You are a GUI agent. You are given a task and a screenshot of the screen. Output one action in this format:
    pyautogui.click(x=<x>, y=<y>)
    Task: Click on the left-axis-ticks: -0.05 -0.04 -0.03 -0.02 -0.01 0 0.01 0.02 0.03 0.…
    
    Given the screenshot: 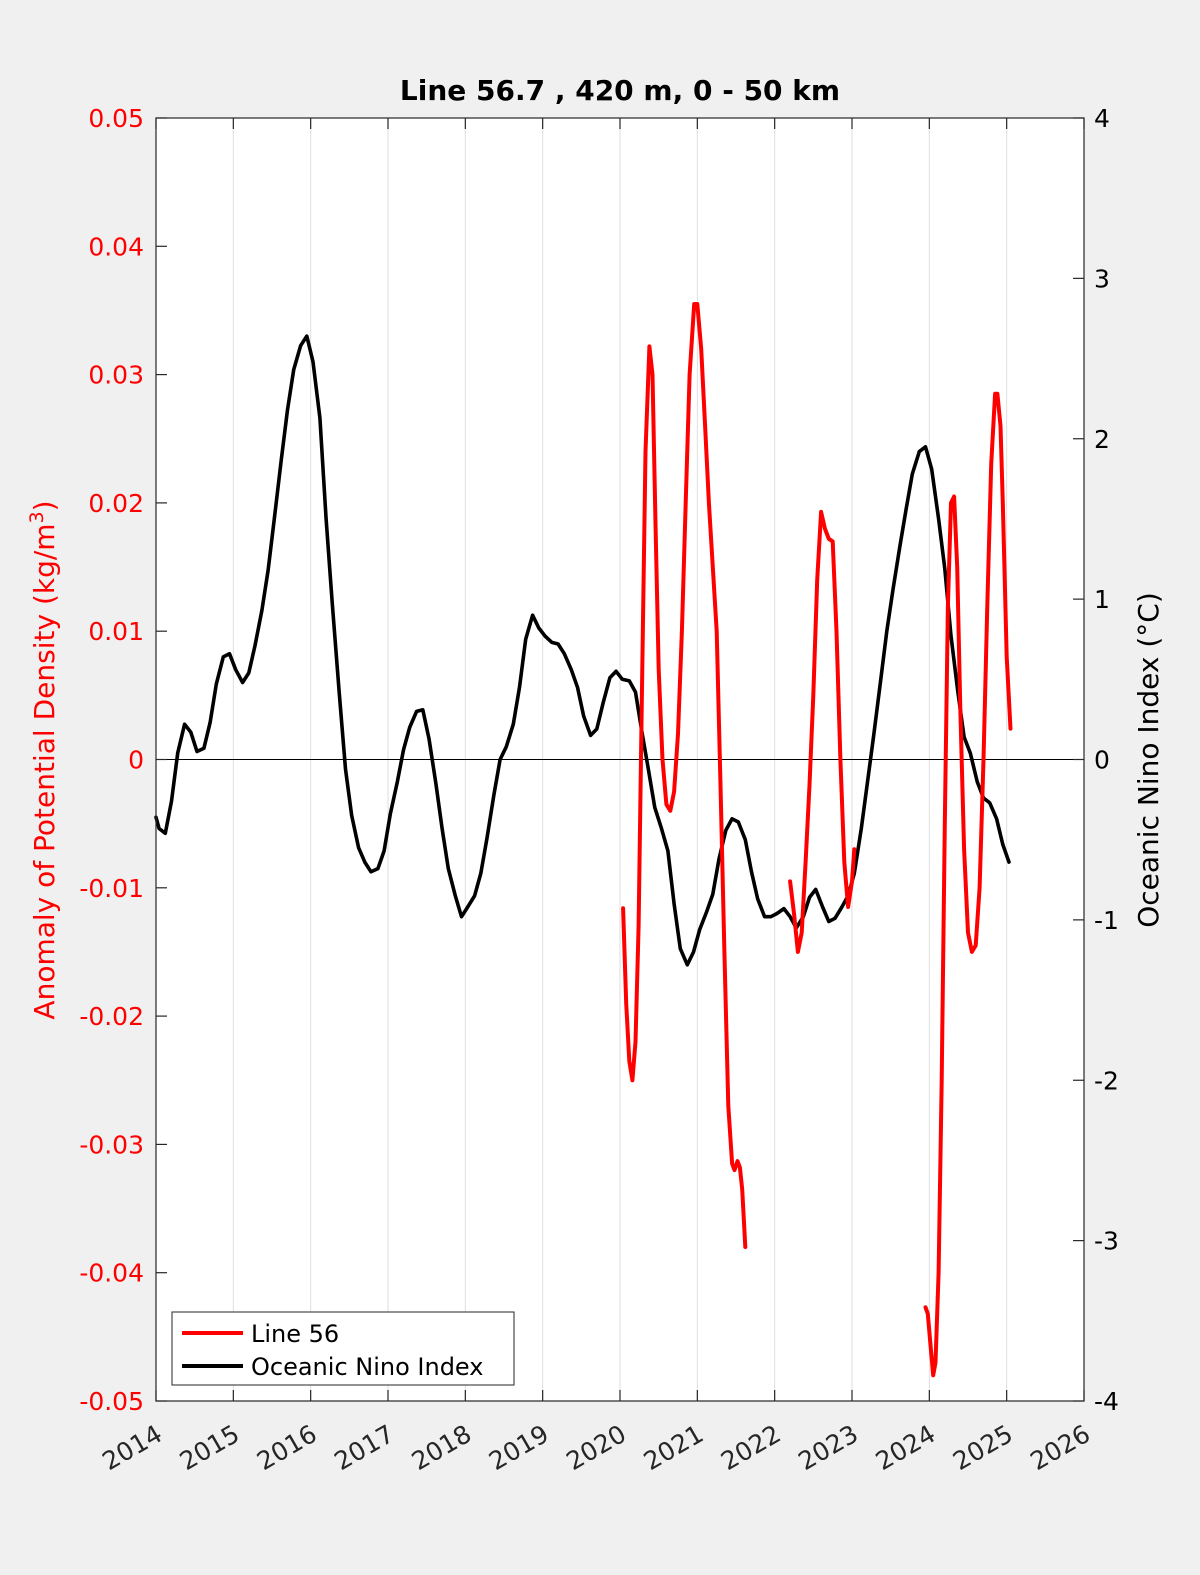 What is the action you would take?
    pyautogui.click(x=123, y=760)
    